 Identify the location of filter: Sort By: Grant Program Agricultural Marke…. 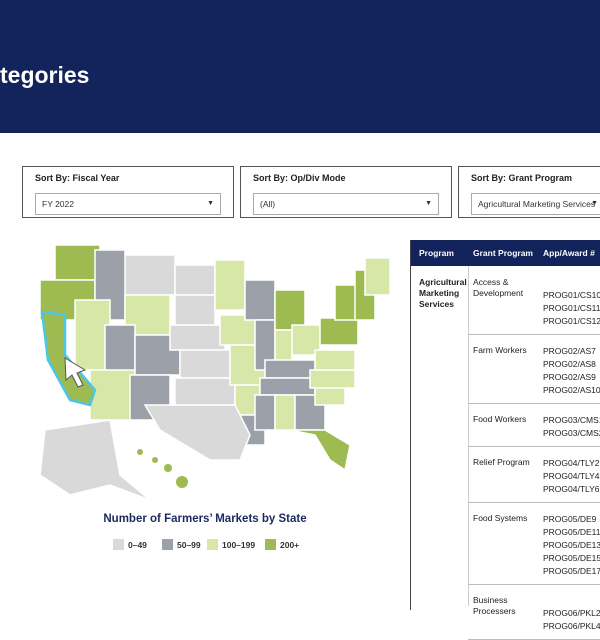
(529, 192).